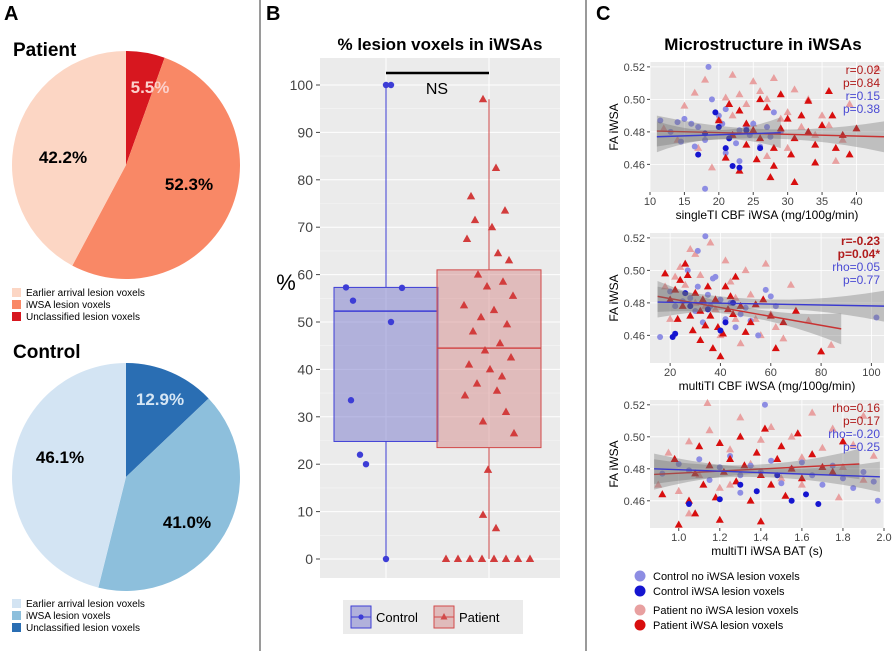 The image size is (892, 651). Describe the element at coordinates (85, 604) in the screenshot. I see `legend-label-earlier: Earlier arrival lesion voxels` at that location.